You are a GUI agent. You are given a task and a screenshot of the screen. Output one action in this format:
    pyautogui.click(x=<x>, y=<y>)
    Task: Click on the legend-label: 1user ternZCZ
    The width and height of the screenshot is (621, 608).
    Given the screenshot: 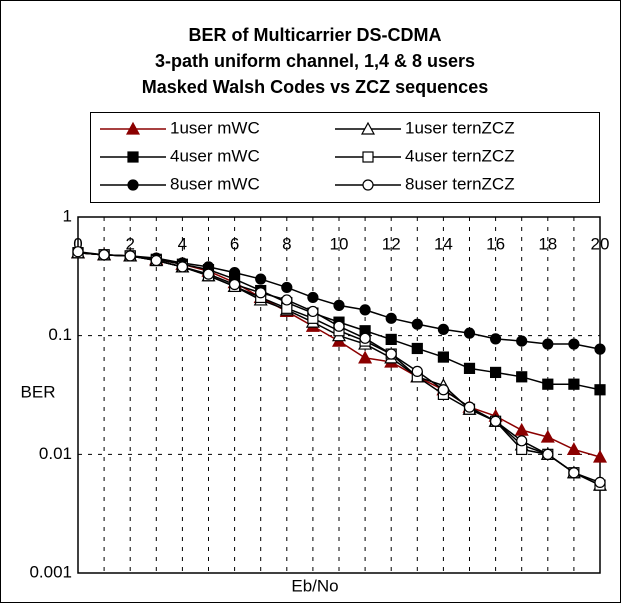 What is the action you would take?
    pyautogui.click(x=460, y=127)
    